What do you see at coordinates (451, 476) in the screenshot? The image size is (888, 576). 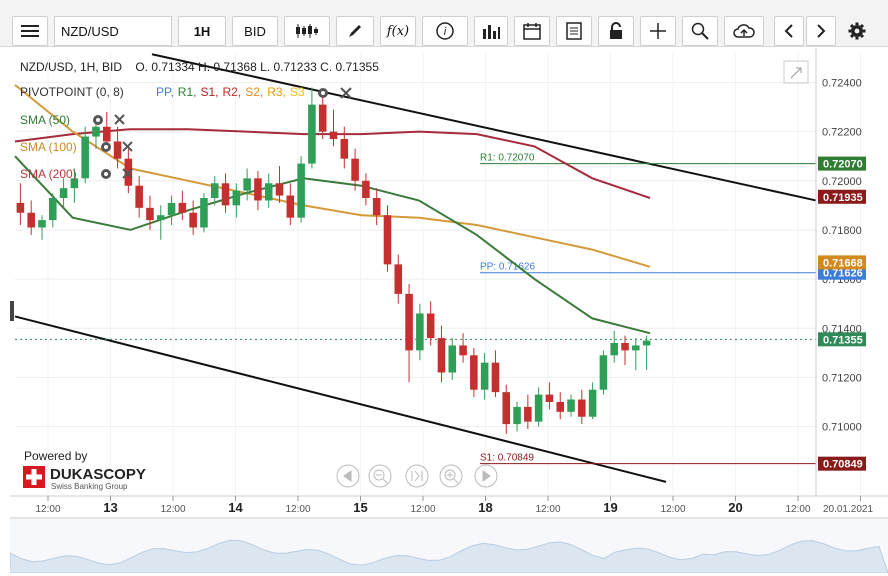 I see `zoom-in-button` at bounding box center [451, 476].